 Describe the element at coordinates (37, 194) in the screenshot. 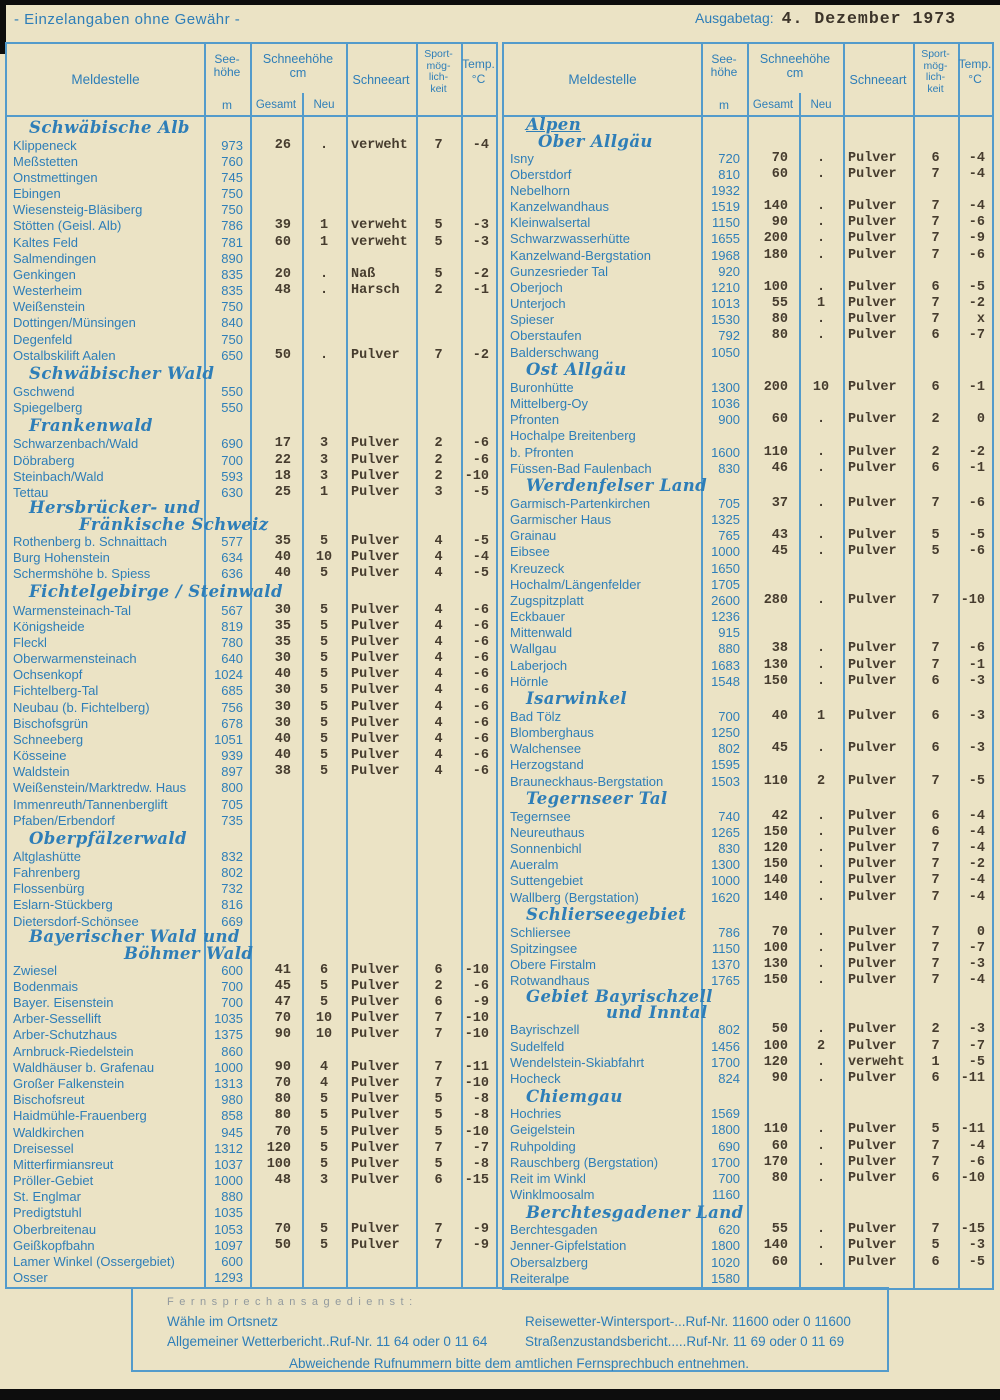

I see `station-name: Ebingen` at that location.